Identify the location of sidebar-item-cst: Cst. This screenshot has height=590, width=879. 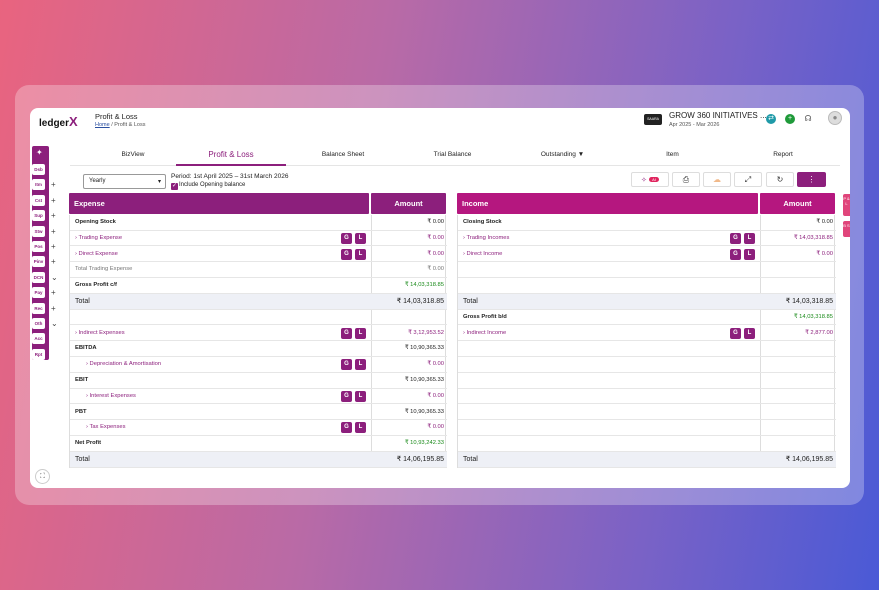
(38, 200).